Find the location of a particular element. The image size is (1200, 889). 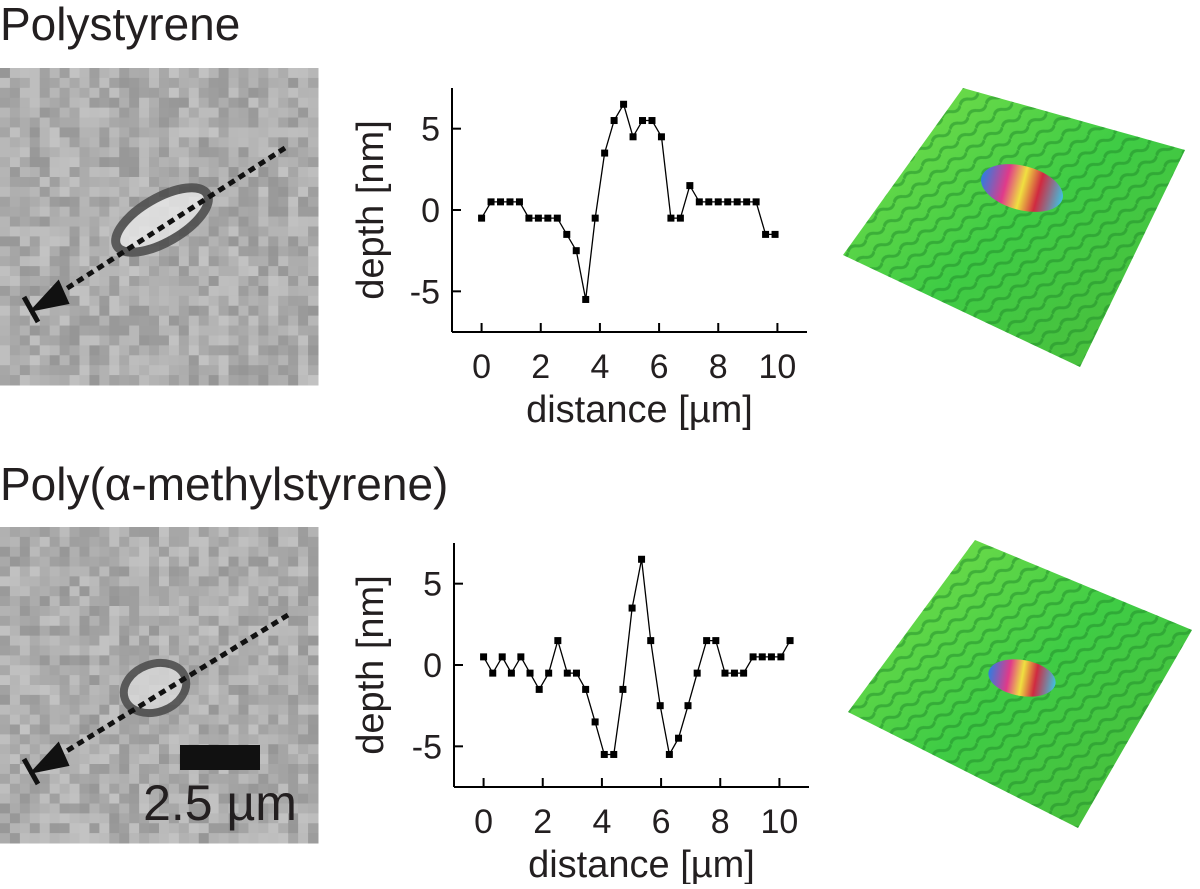

scale-bar-label: 2.5 µm is located at coordinates (220, 803).